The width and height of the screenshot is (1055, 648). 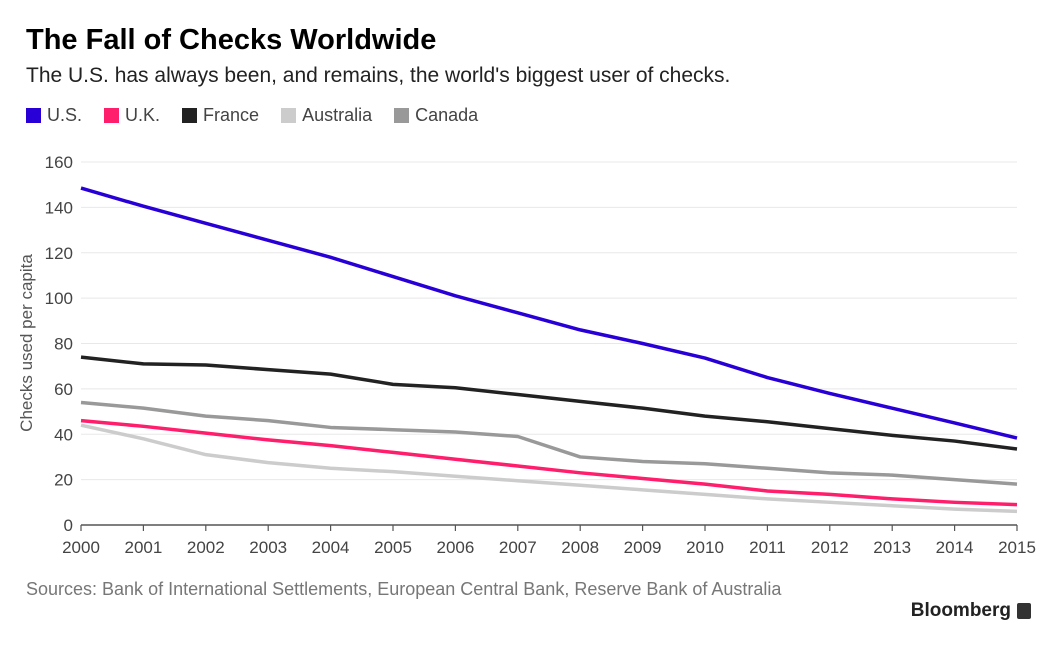 I want to click on series-line-france, so click(x=549, y=403).